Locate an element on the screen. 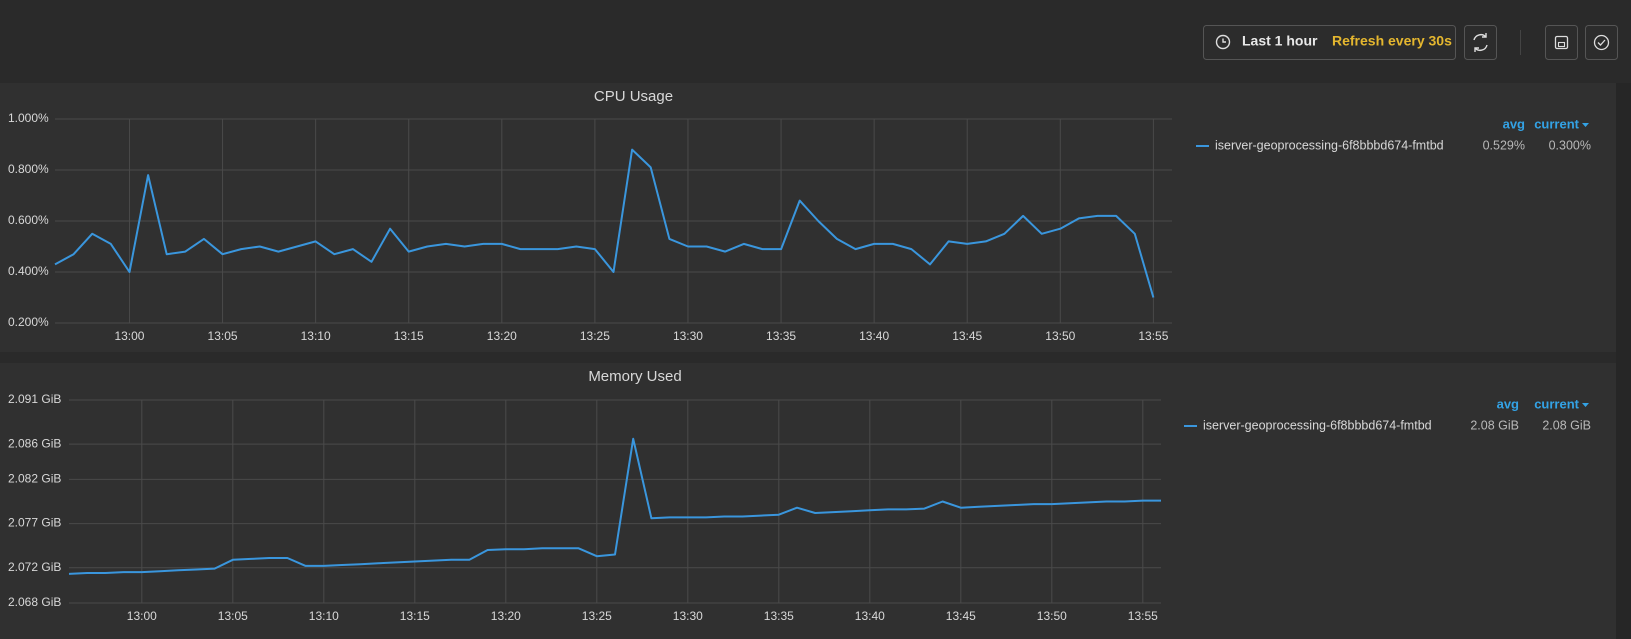 This screenshot has width=1631, height=639. y-tick-label: 1.000% is located at coordinates (28, 118).